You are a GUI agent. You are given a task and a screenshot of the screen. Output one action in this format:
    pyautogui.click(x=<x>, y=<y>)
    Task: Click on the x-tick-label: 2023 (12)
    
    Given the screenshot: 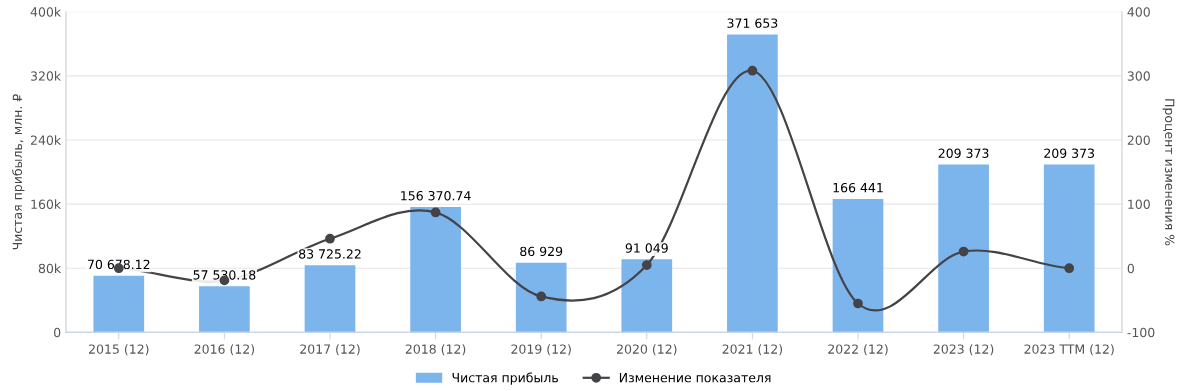 What is the action you would take?
    pyautogui.click(x=963, y=350)
    